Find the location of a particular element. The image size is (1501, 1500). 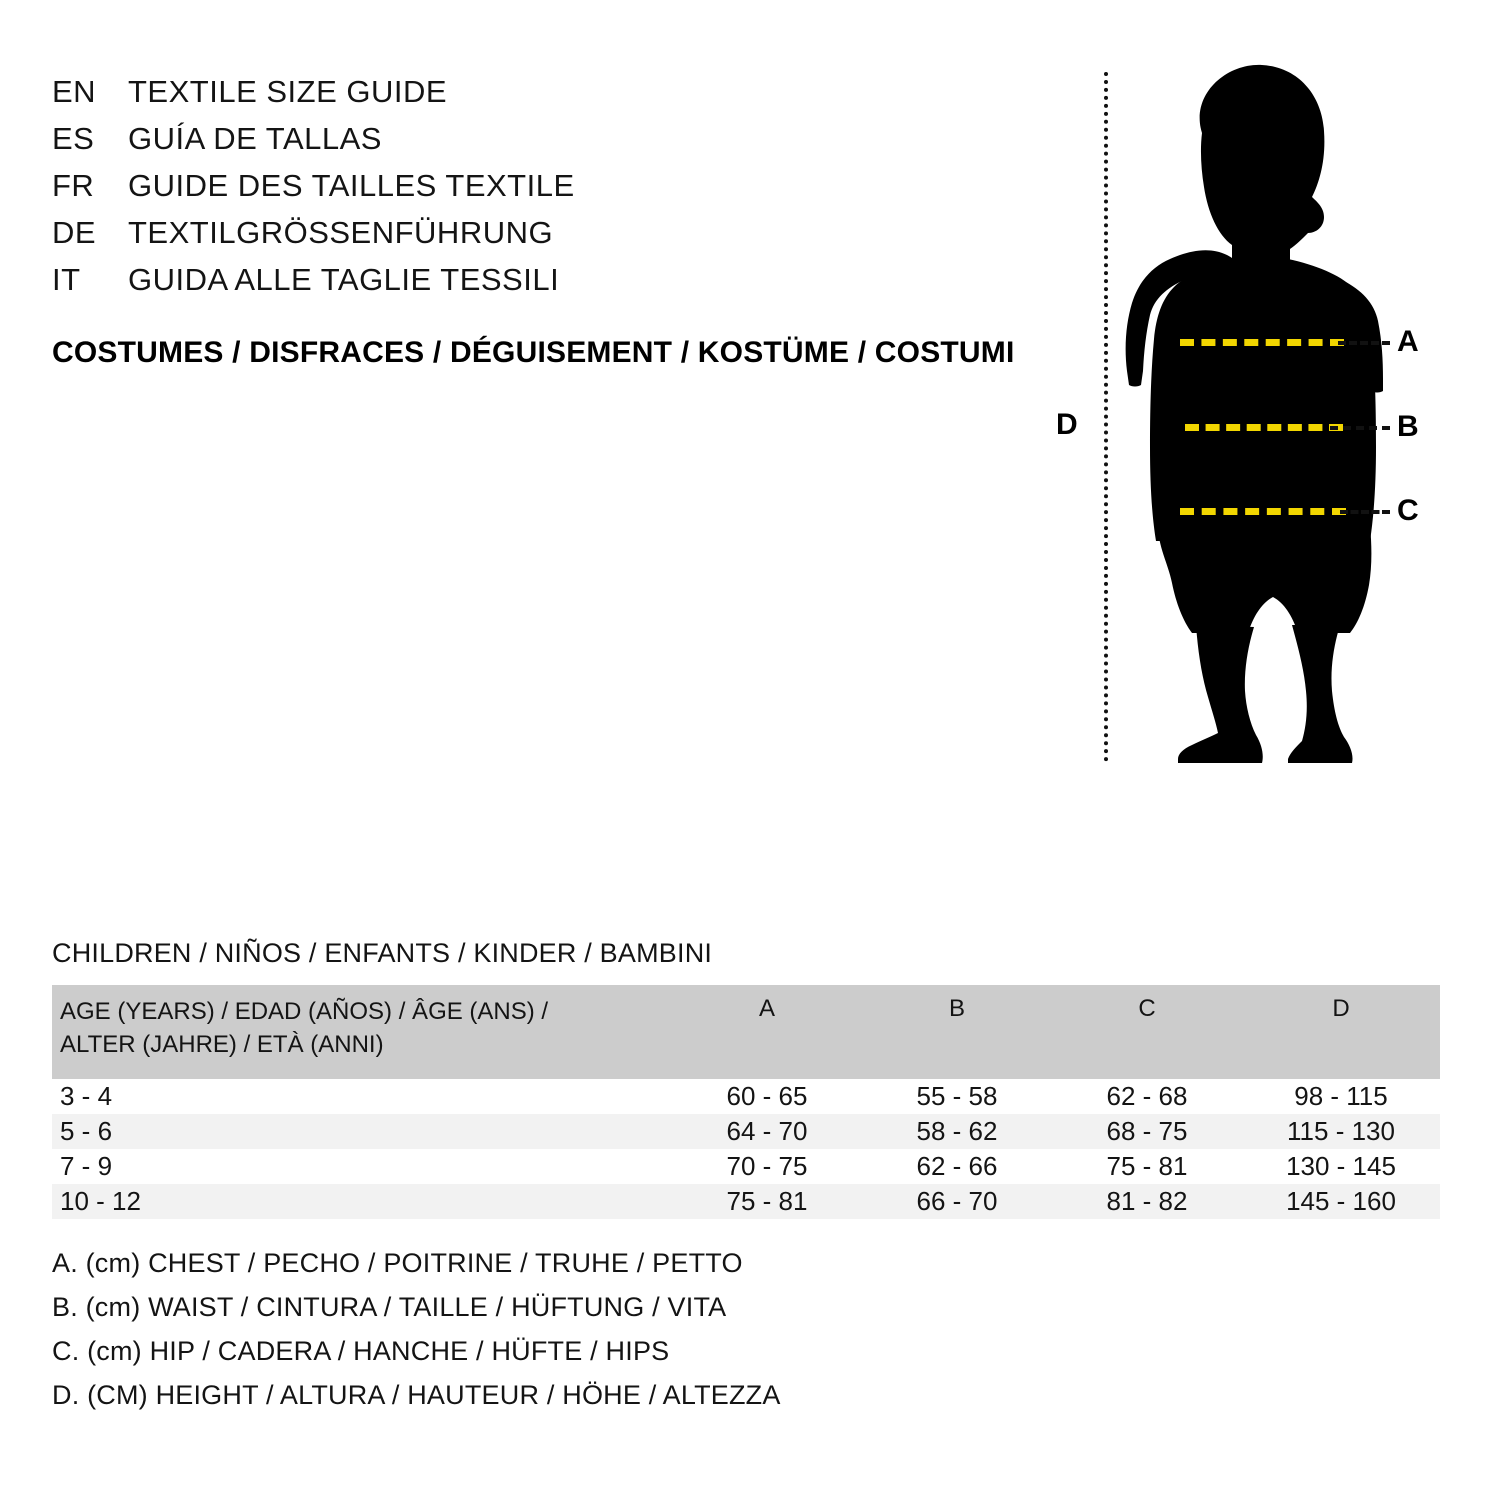

table-row: 5 - 6 64 - 70 58 - 62 68 - 75 115 - 130 is located at coordinates (746, 1132).